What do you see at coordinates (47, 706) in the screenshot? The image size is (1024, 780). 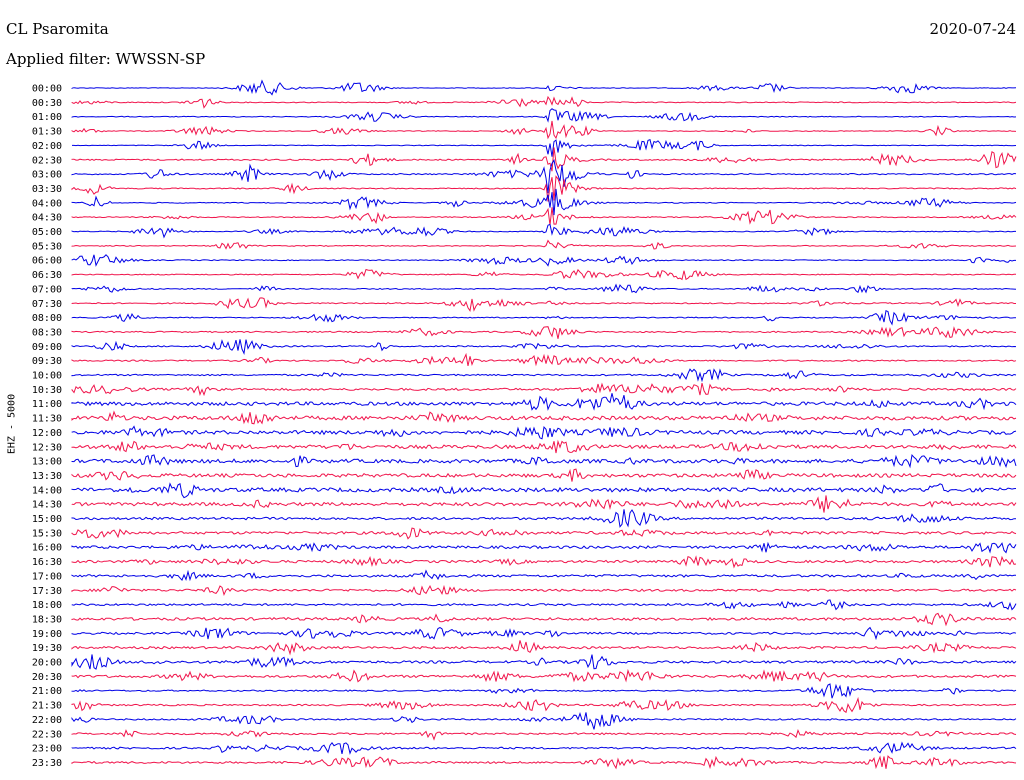 I see `row-time-label: 21:30` at bounding box center [47, 706].